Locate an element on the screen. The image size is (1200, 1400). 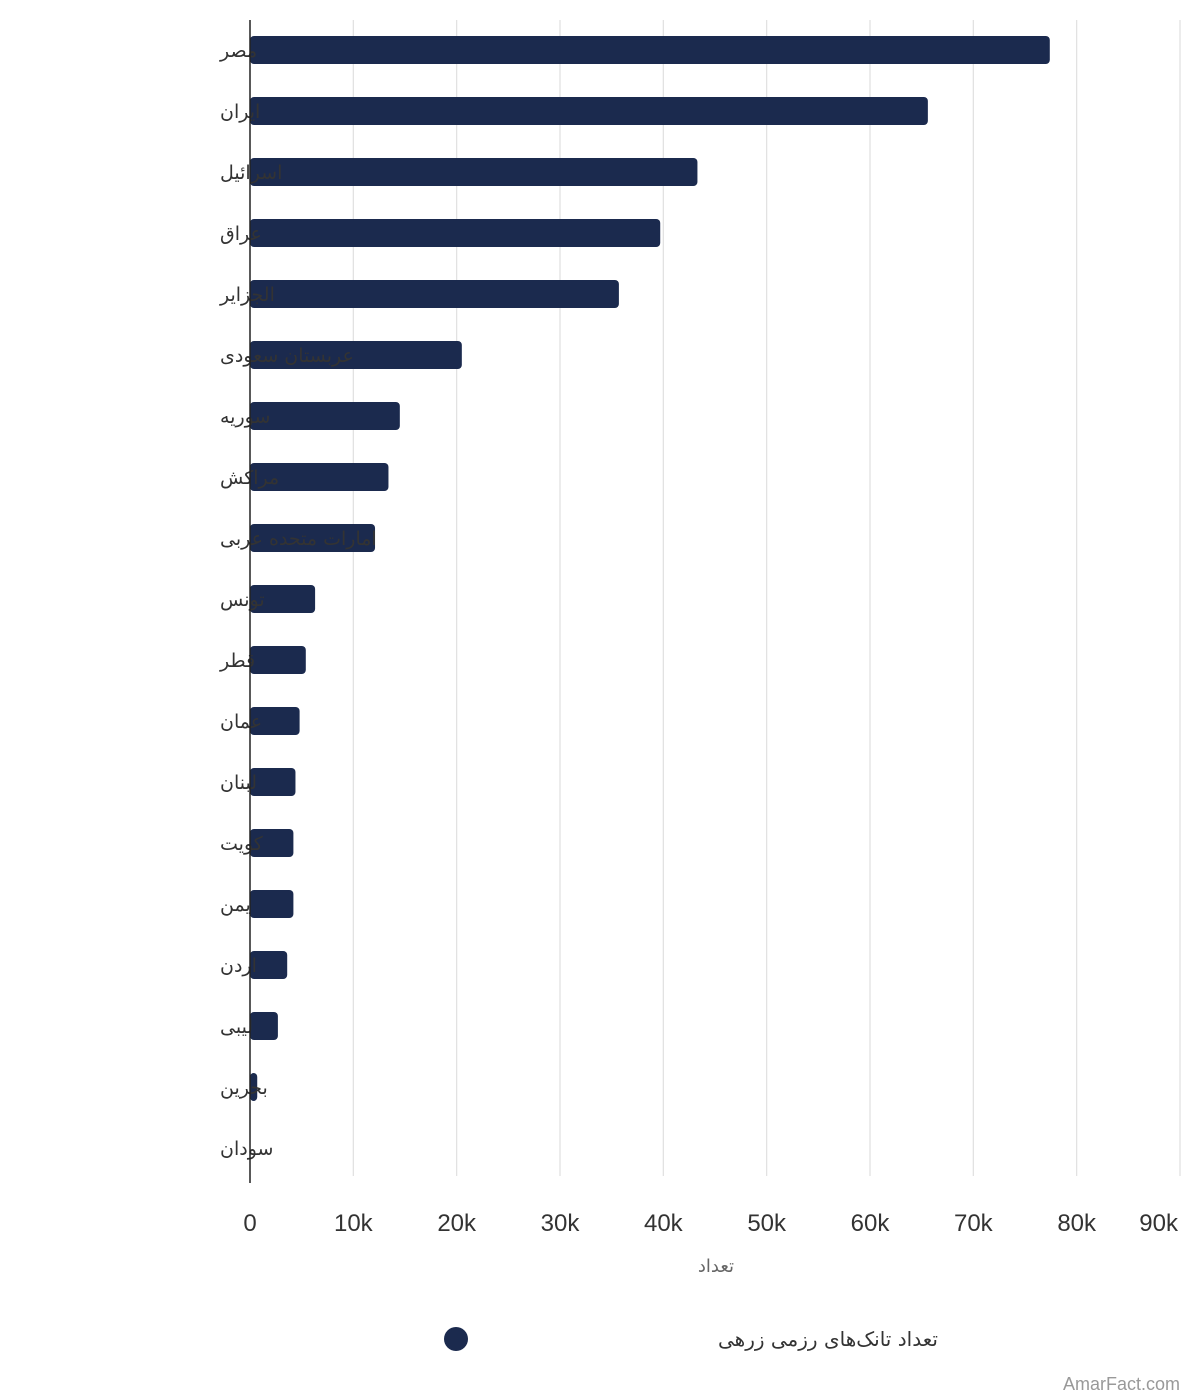
x-tick-label: 90k is located at coordinates (1159, 1223).